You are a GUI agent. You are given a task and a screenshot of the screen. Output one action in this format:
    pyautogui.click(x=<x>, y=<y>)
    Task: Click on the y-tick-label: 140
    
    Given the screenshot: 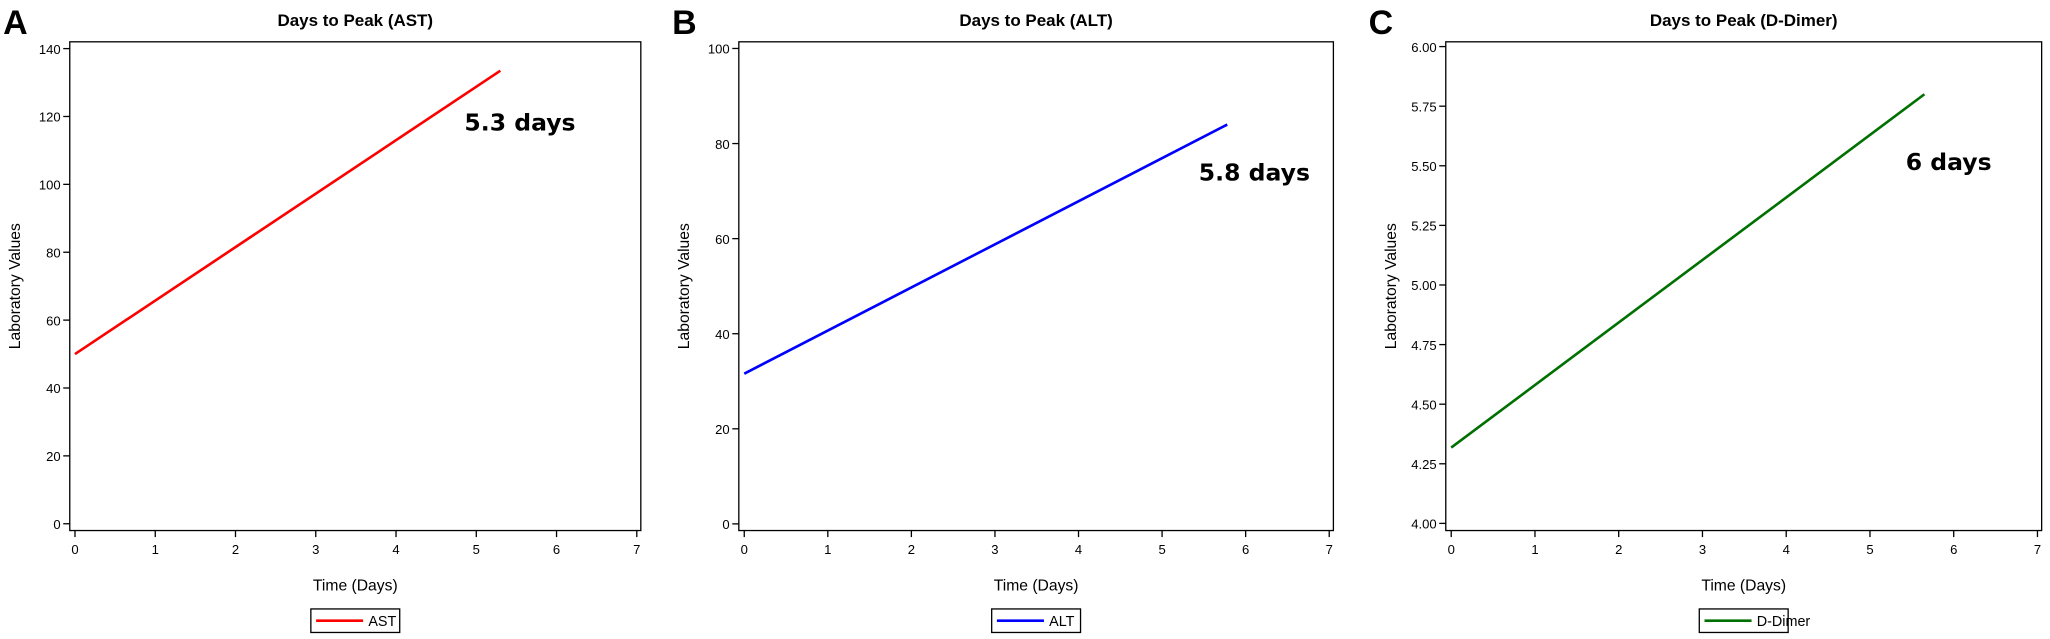 What is the action you would take?
    pyautogui.click(x=50, y=49)
    